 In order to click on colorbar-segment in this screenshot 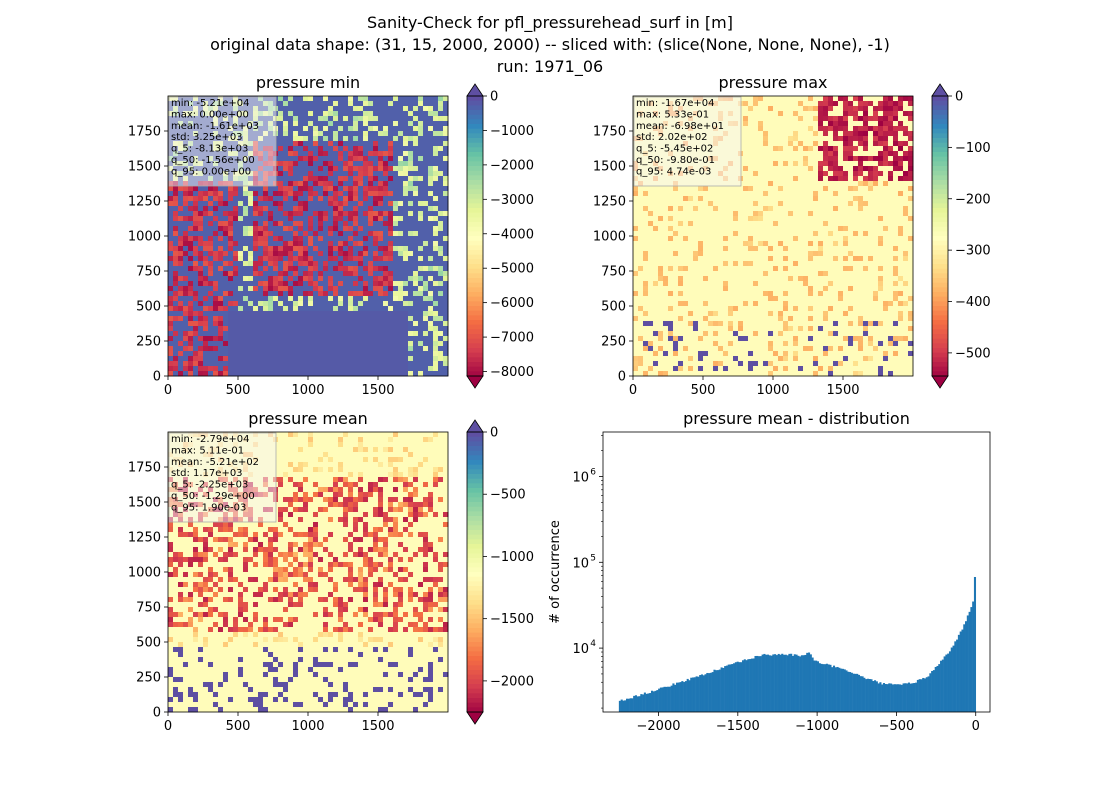, I will do `click(475, 211)`.